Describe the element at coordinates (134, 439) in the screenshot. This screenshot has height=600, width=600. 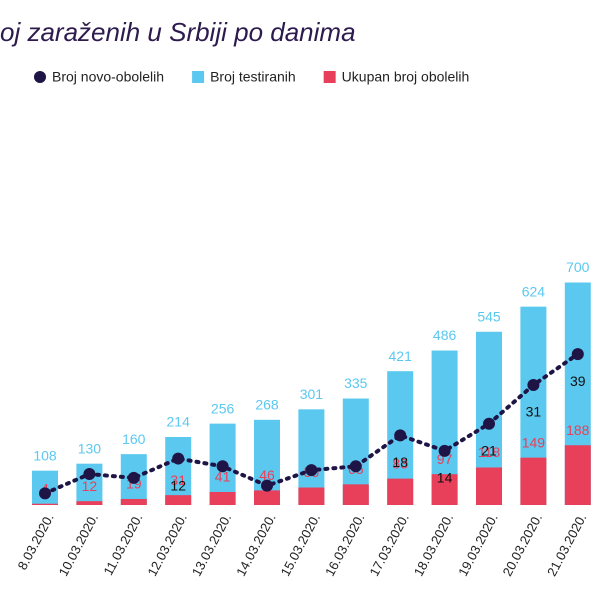
I see `data-label: 160` at that location.